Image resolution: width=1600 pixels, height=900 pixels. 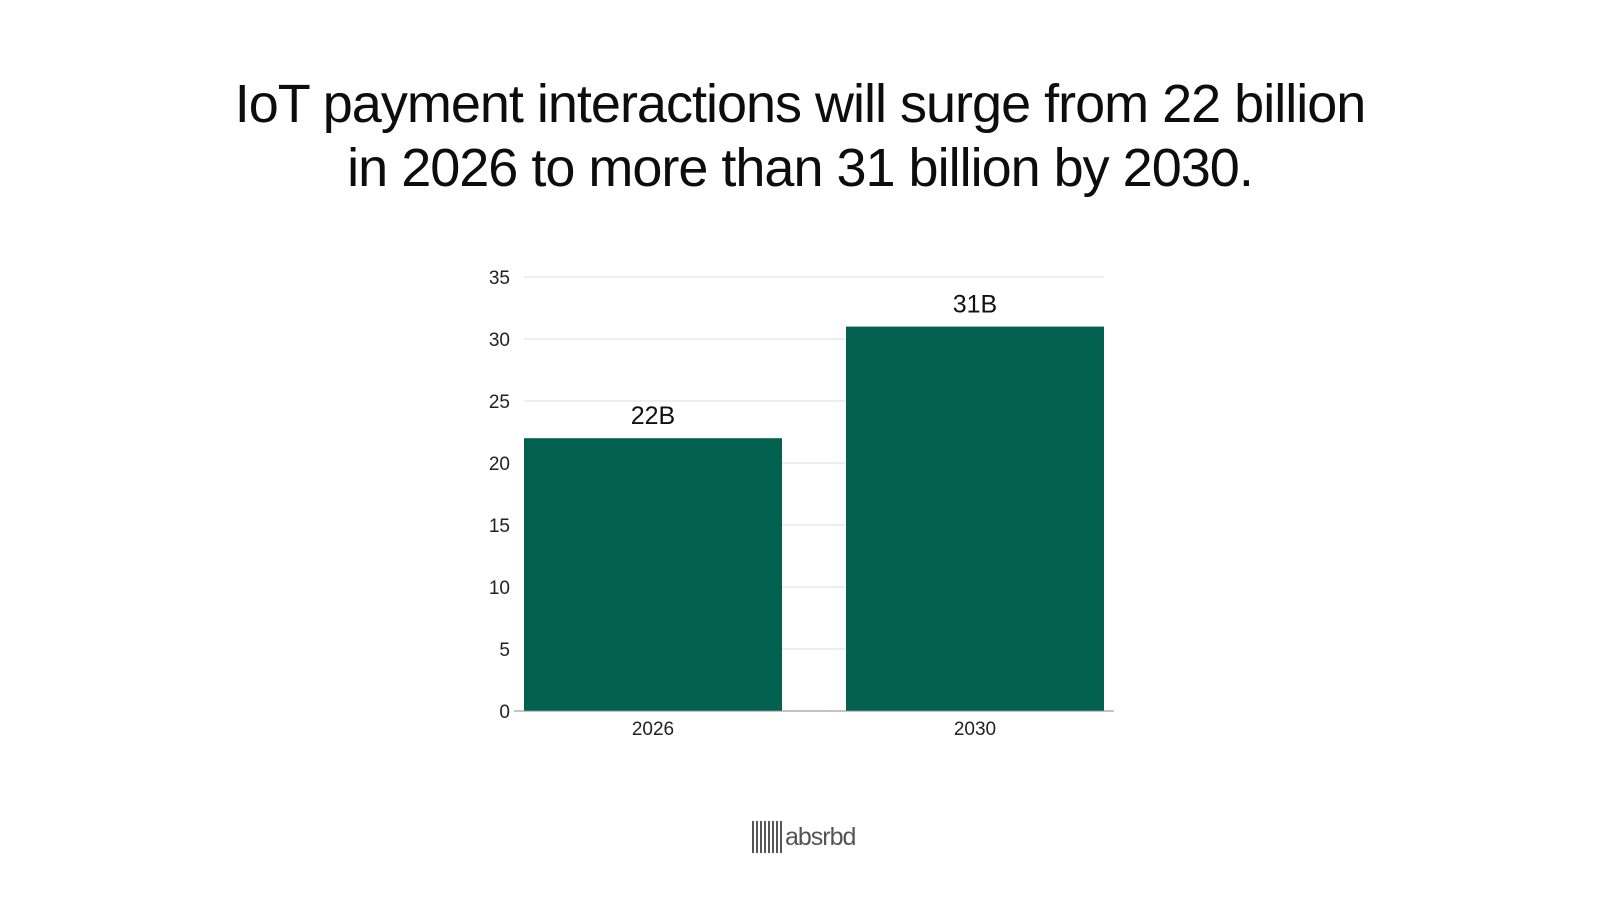 I want to click on x-tick-label: 2030, so click(x=975, y=729).